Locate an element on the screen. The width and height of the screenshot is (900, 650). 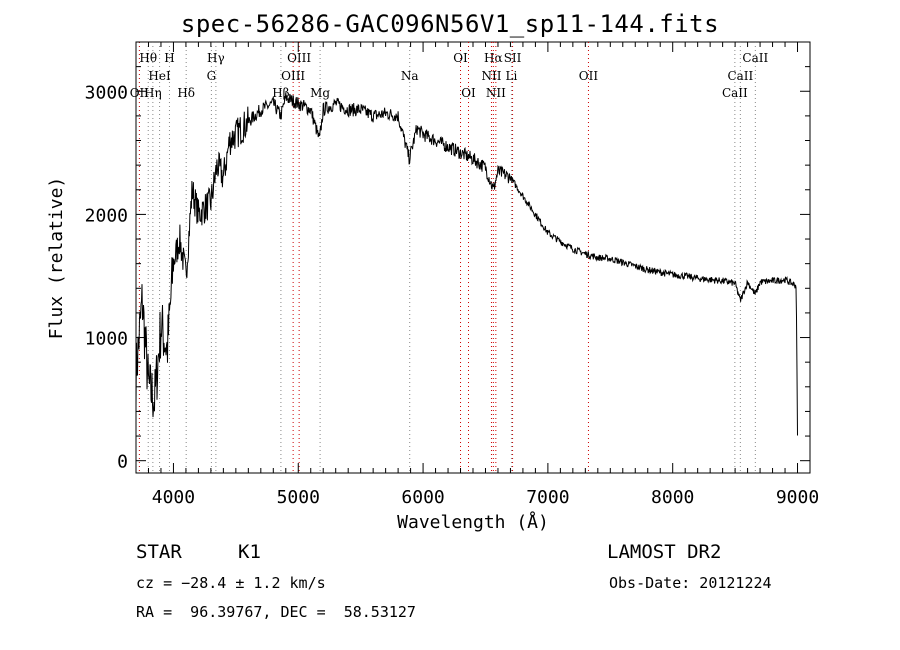
spectral-line-label: Hα is located at coordinates (493, 58).